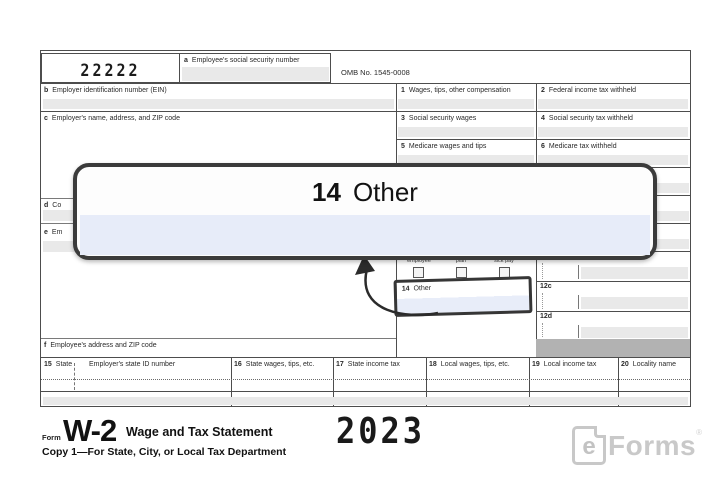 Image resolution: width=720 pixels, height=480 pixels. I want to click on box-1-input-area, so click(466, 104).